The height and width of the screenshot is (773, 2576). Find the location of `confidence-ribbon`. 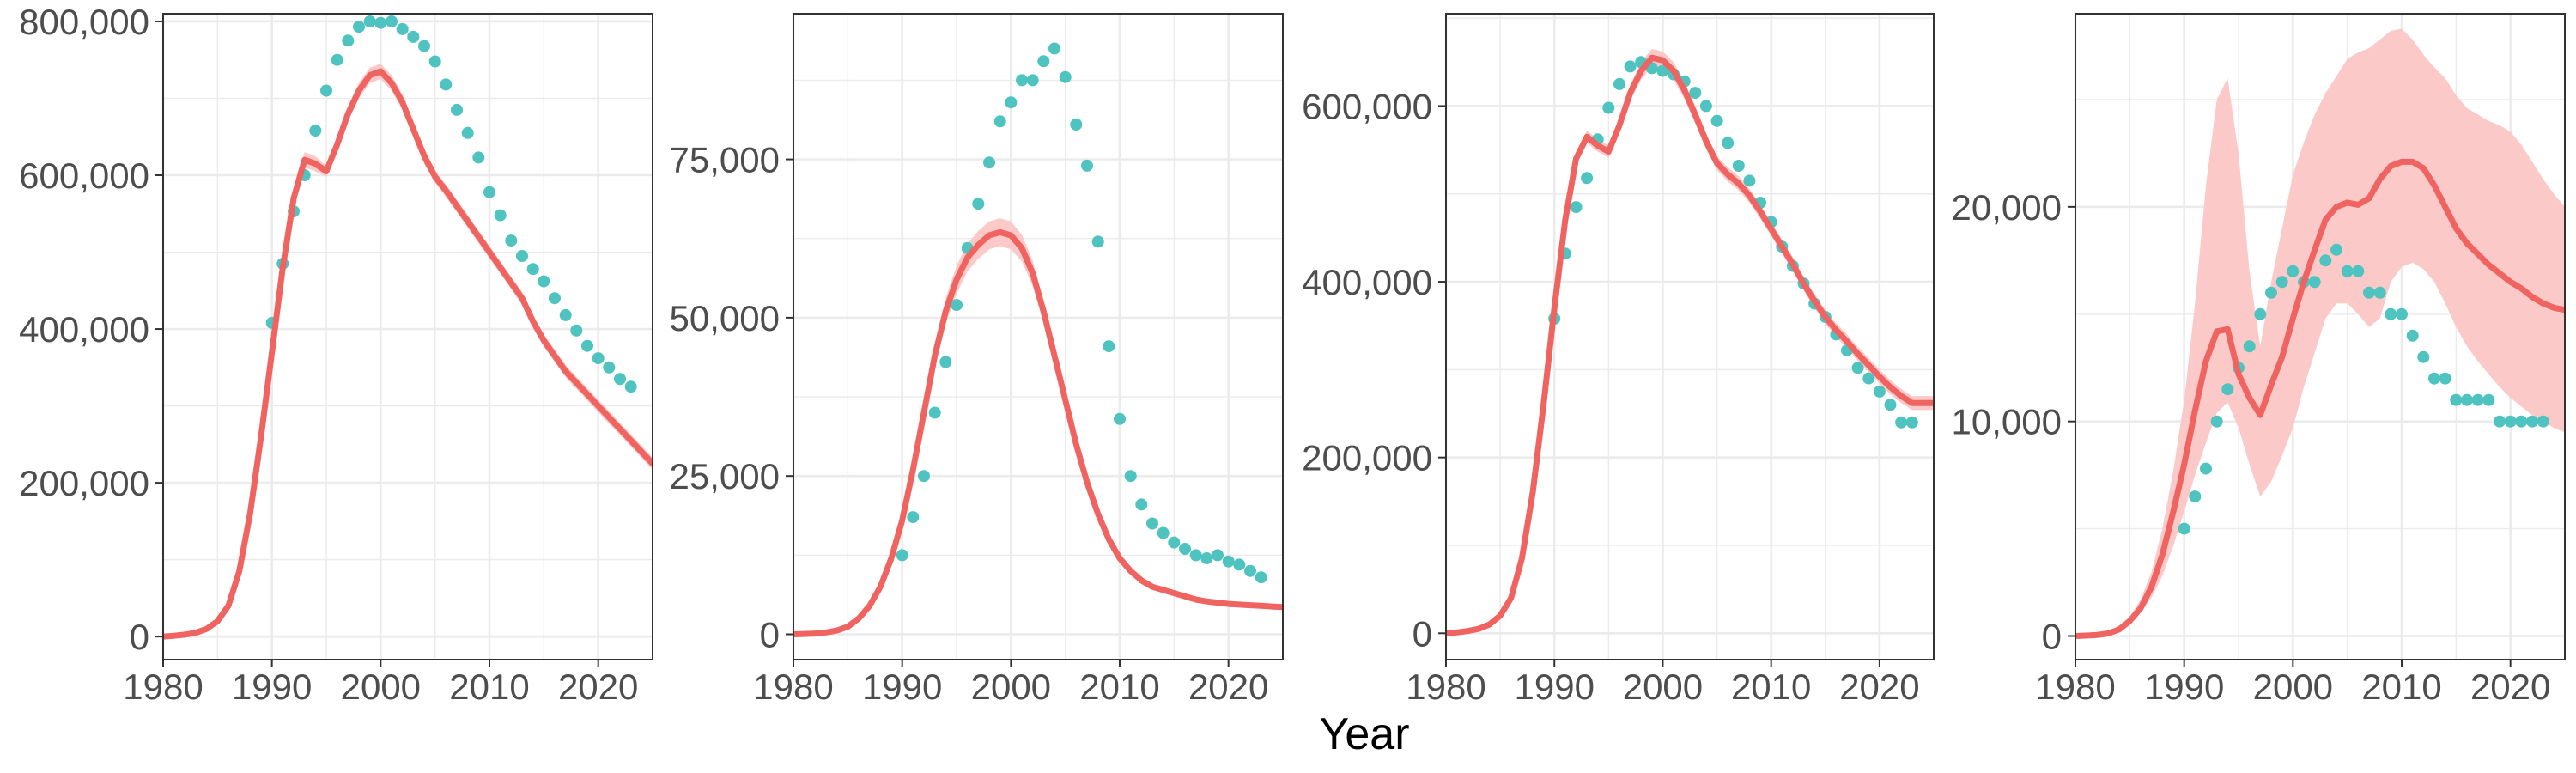

confidence-ribbon is located at coordinates (408, 350).